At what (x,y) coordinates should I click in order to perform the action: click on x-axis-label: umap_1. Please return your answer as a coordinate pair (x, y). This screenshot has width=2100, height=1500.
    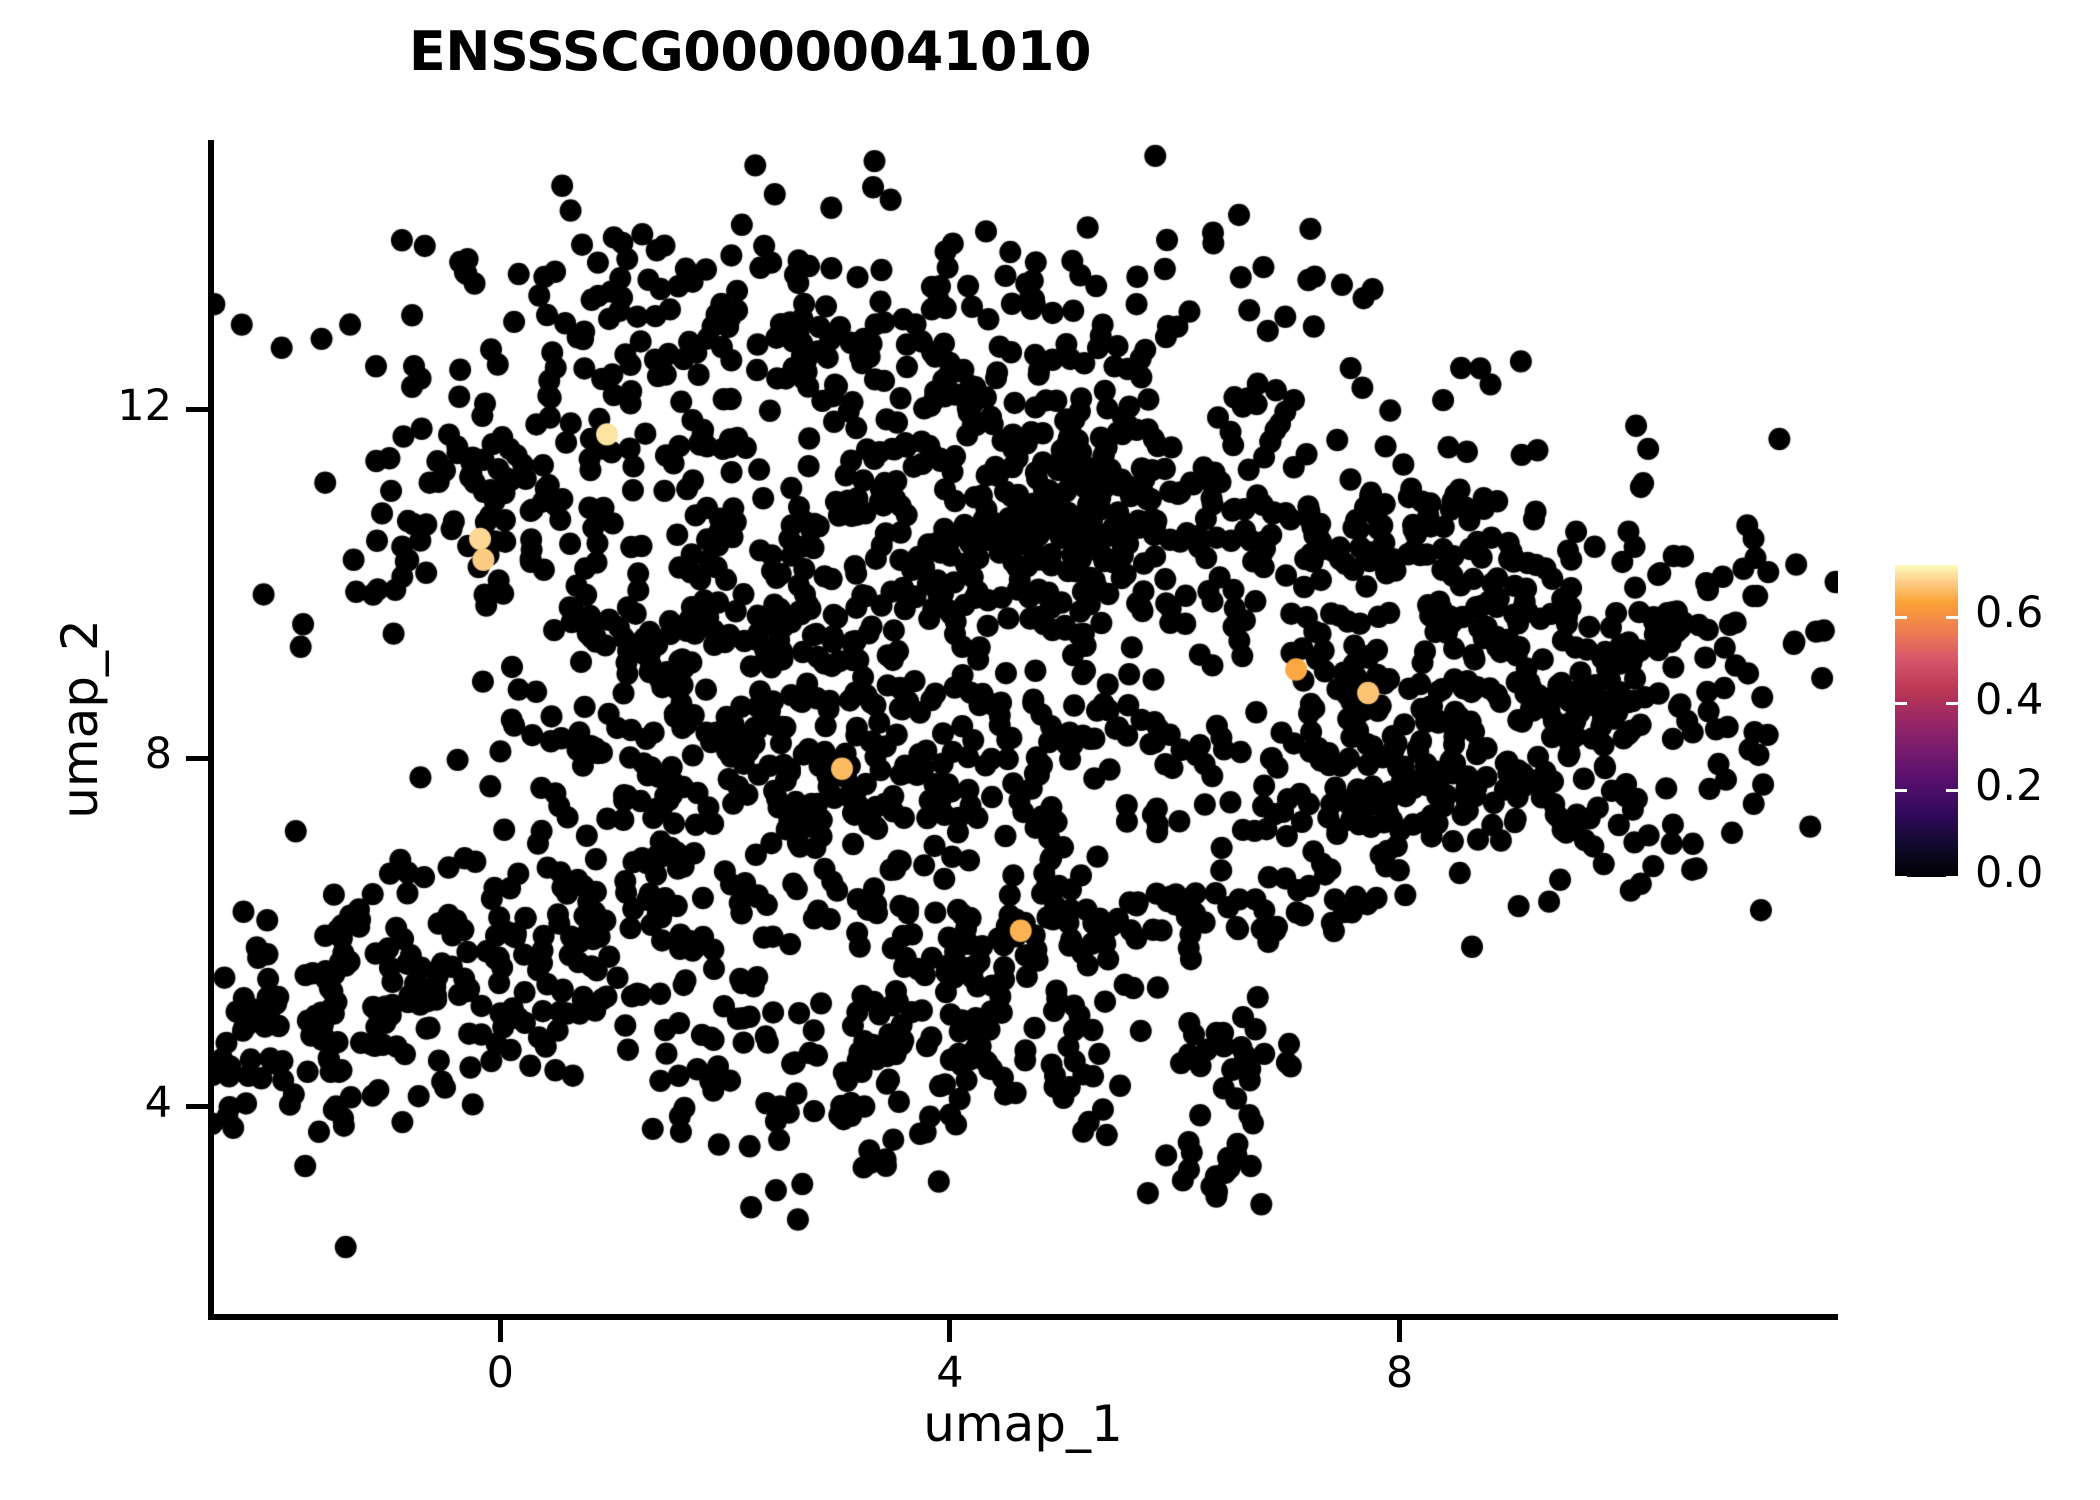
    Looking at the image, I should click on (1023, 1424).